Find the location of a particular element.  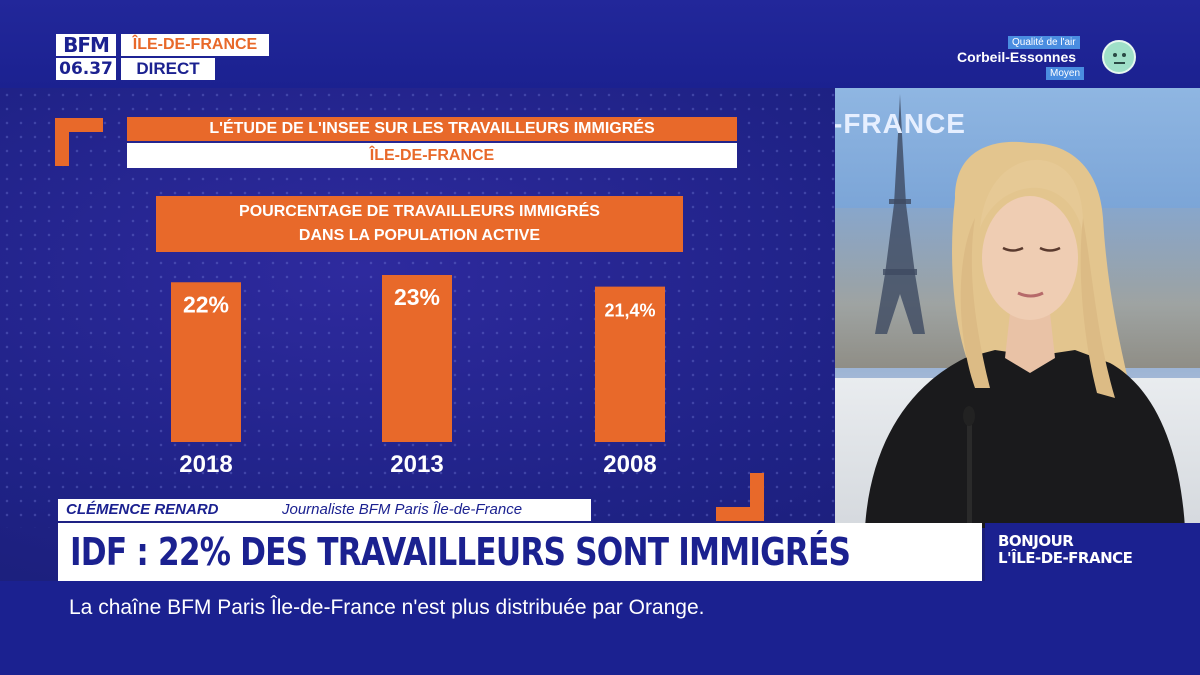

show-name: BONJOUR L'ÎLE-DE-FRANCE is located at coordinates (1065, 549).